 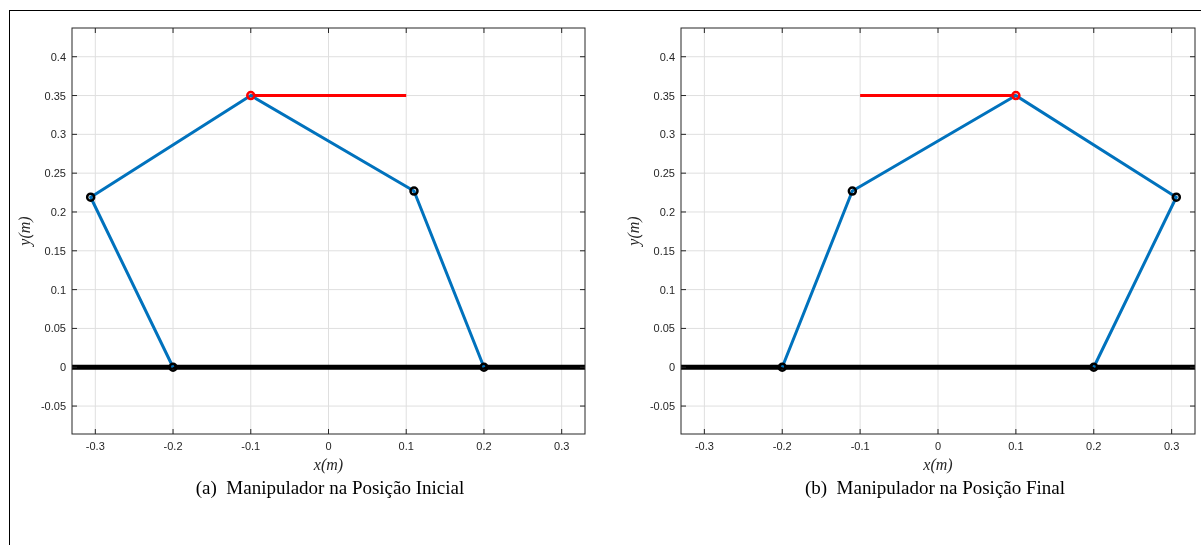 What do you see at coordinates (935, 488) in the screenshot?
I see `text: (b) Manipulador na Posição Final` at bounding box center [935, 488].